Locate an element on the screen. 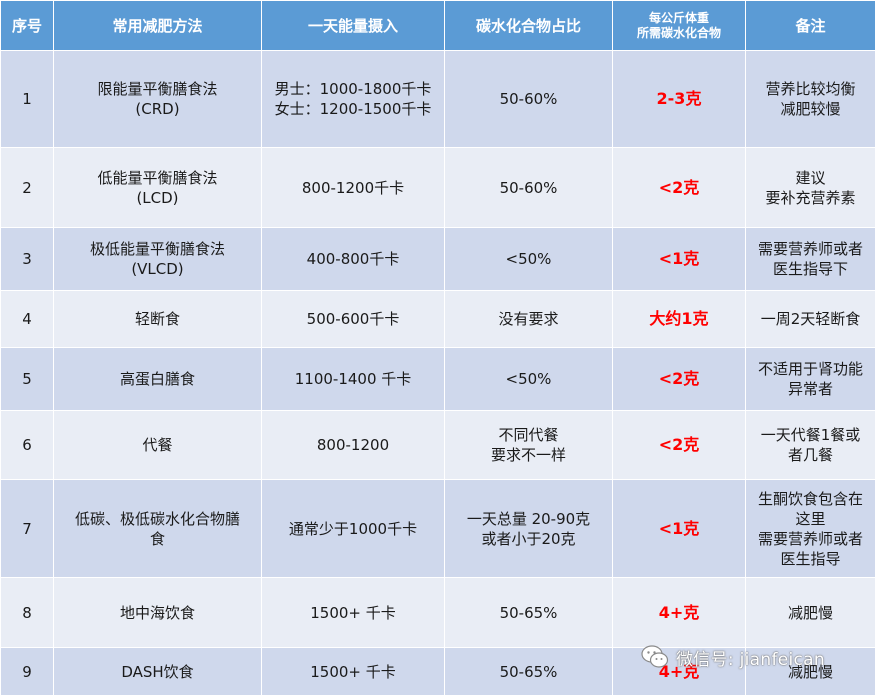  cell-note: 一天代餐1餐或 者几餐 is located at coordinates (810, 445).